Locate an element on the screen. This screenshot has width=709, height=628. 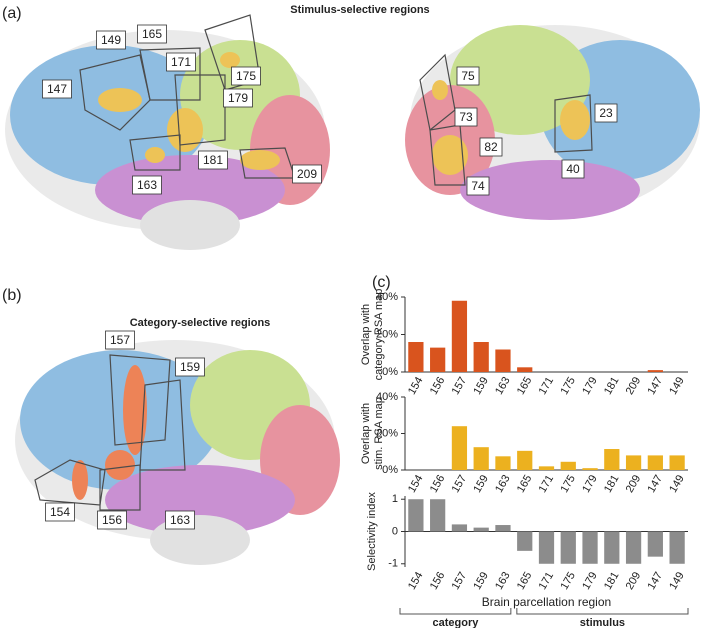
y-axis-label: stim. RSA map is located at coordinates (379, 433).